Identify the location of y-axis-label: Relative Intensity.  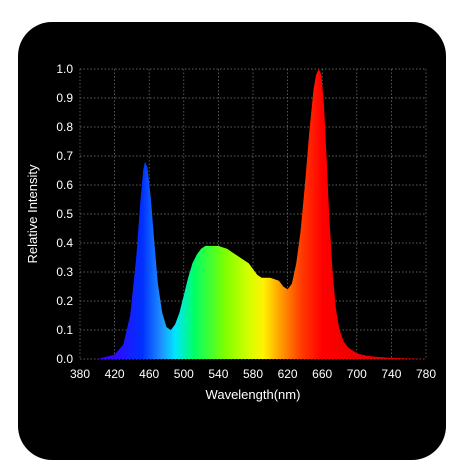
(32, 213).